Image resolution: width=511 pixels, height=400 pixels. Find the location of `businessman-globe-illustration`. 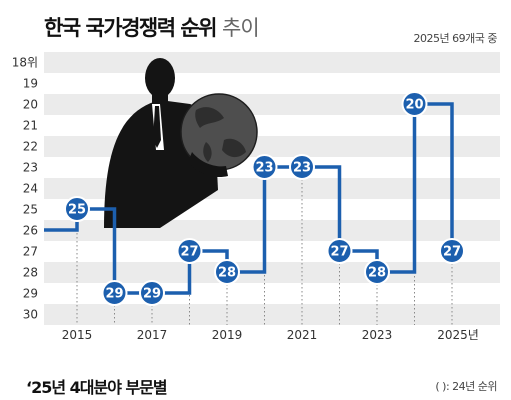

businessman-globe-illustration is located at coordinates (181, 143).